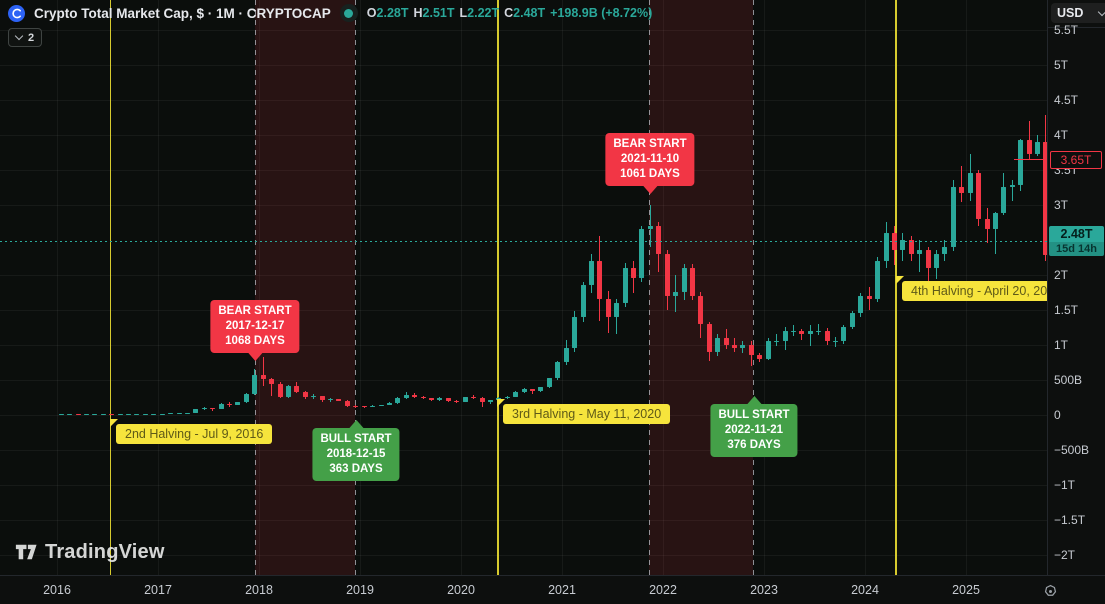 Image resolution: width=1105 pixels, height=604 pixels. I want to click on chart-settings-gear-icon, so click(1050, 591).